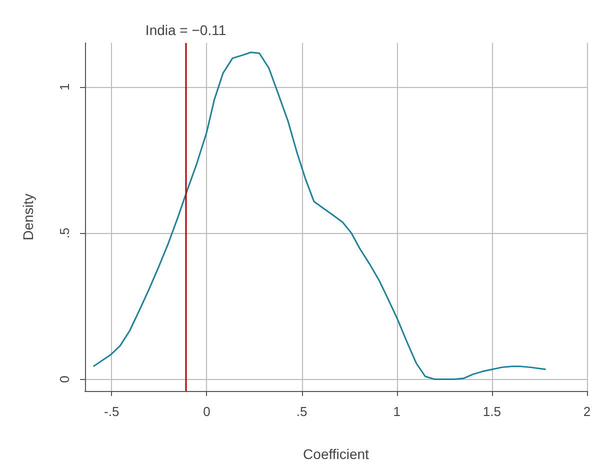  What do you see at coordinates (64, 379) in the screenshot?
I see `y-tick-label: 0` at bounding box center [64, 379].